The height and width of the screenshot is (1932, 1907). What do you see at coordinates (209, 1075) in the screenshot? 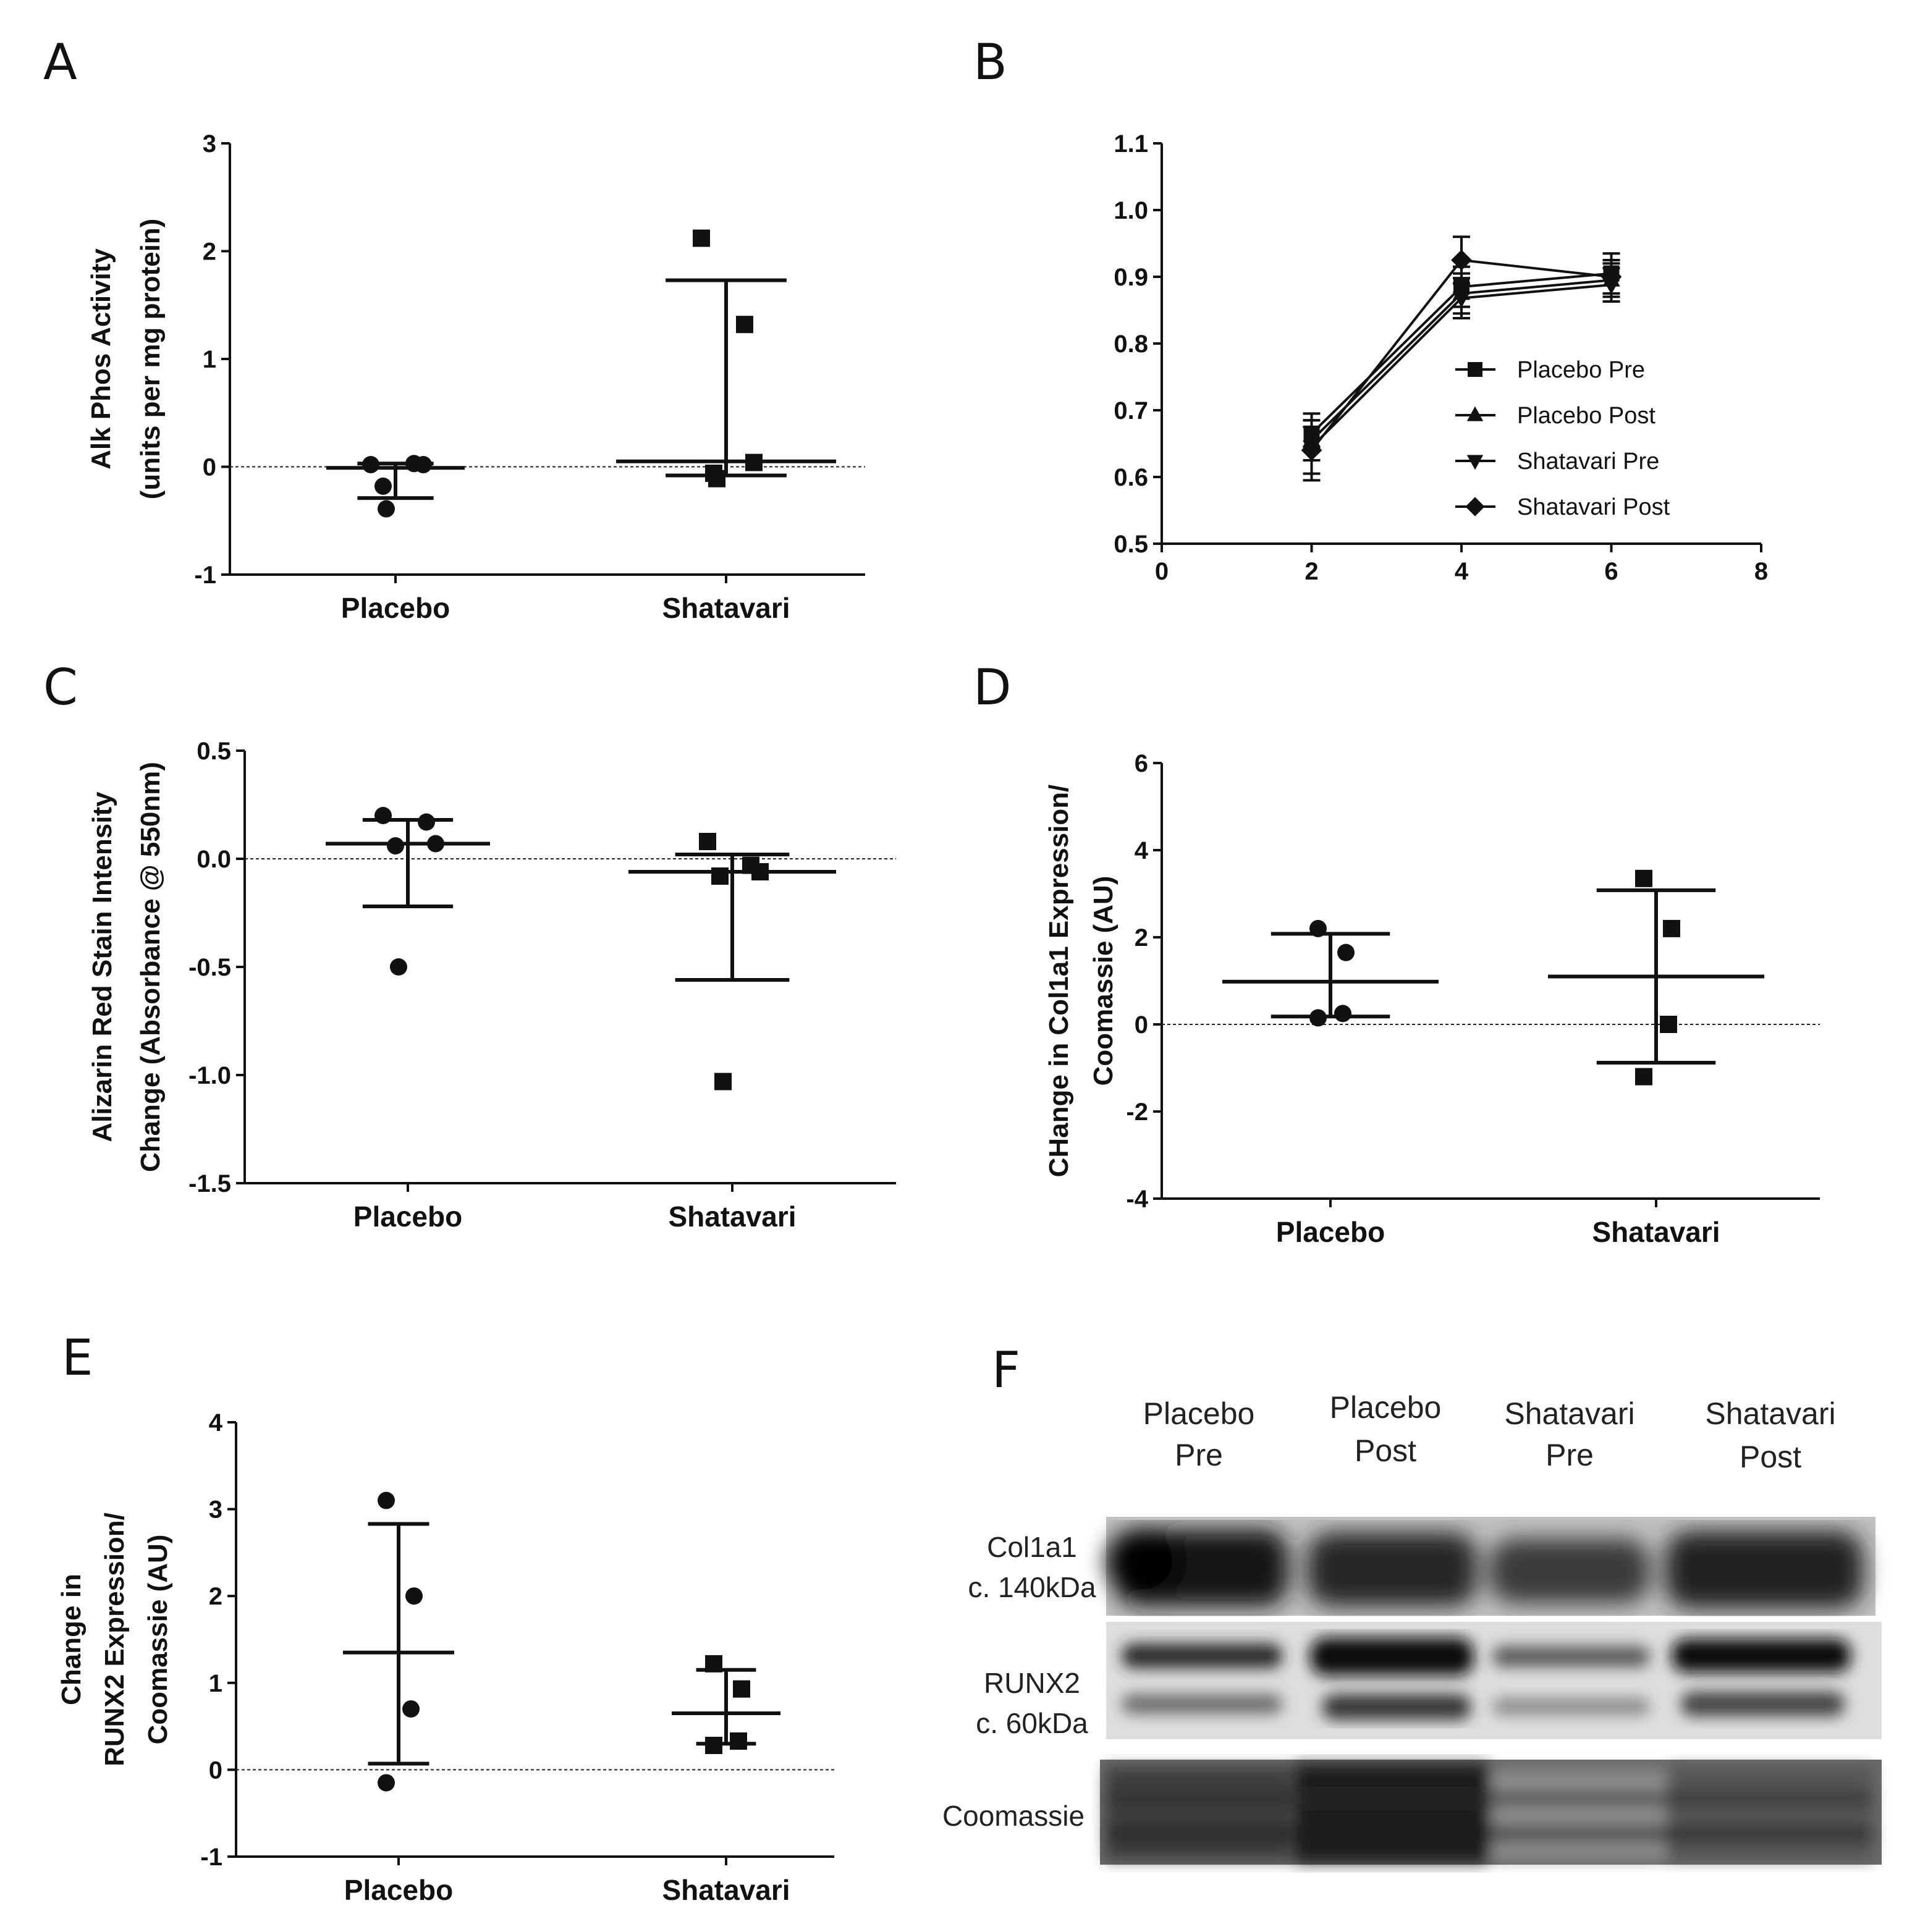
I see `y-tick-label: -1.0` at bounding box center [209, 1075].